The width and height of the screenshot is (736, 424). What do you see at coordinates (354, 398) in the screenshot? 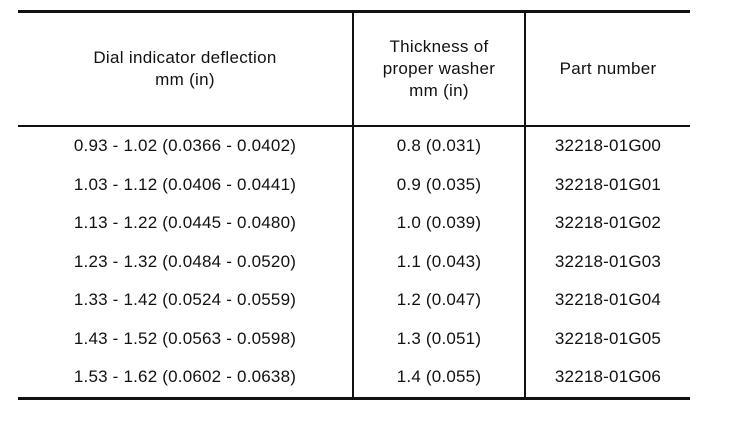
I see `table-bottom-rule` at bounding box center [354, 398].